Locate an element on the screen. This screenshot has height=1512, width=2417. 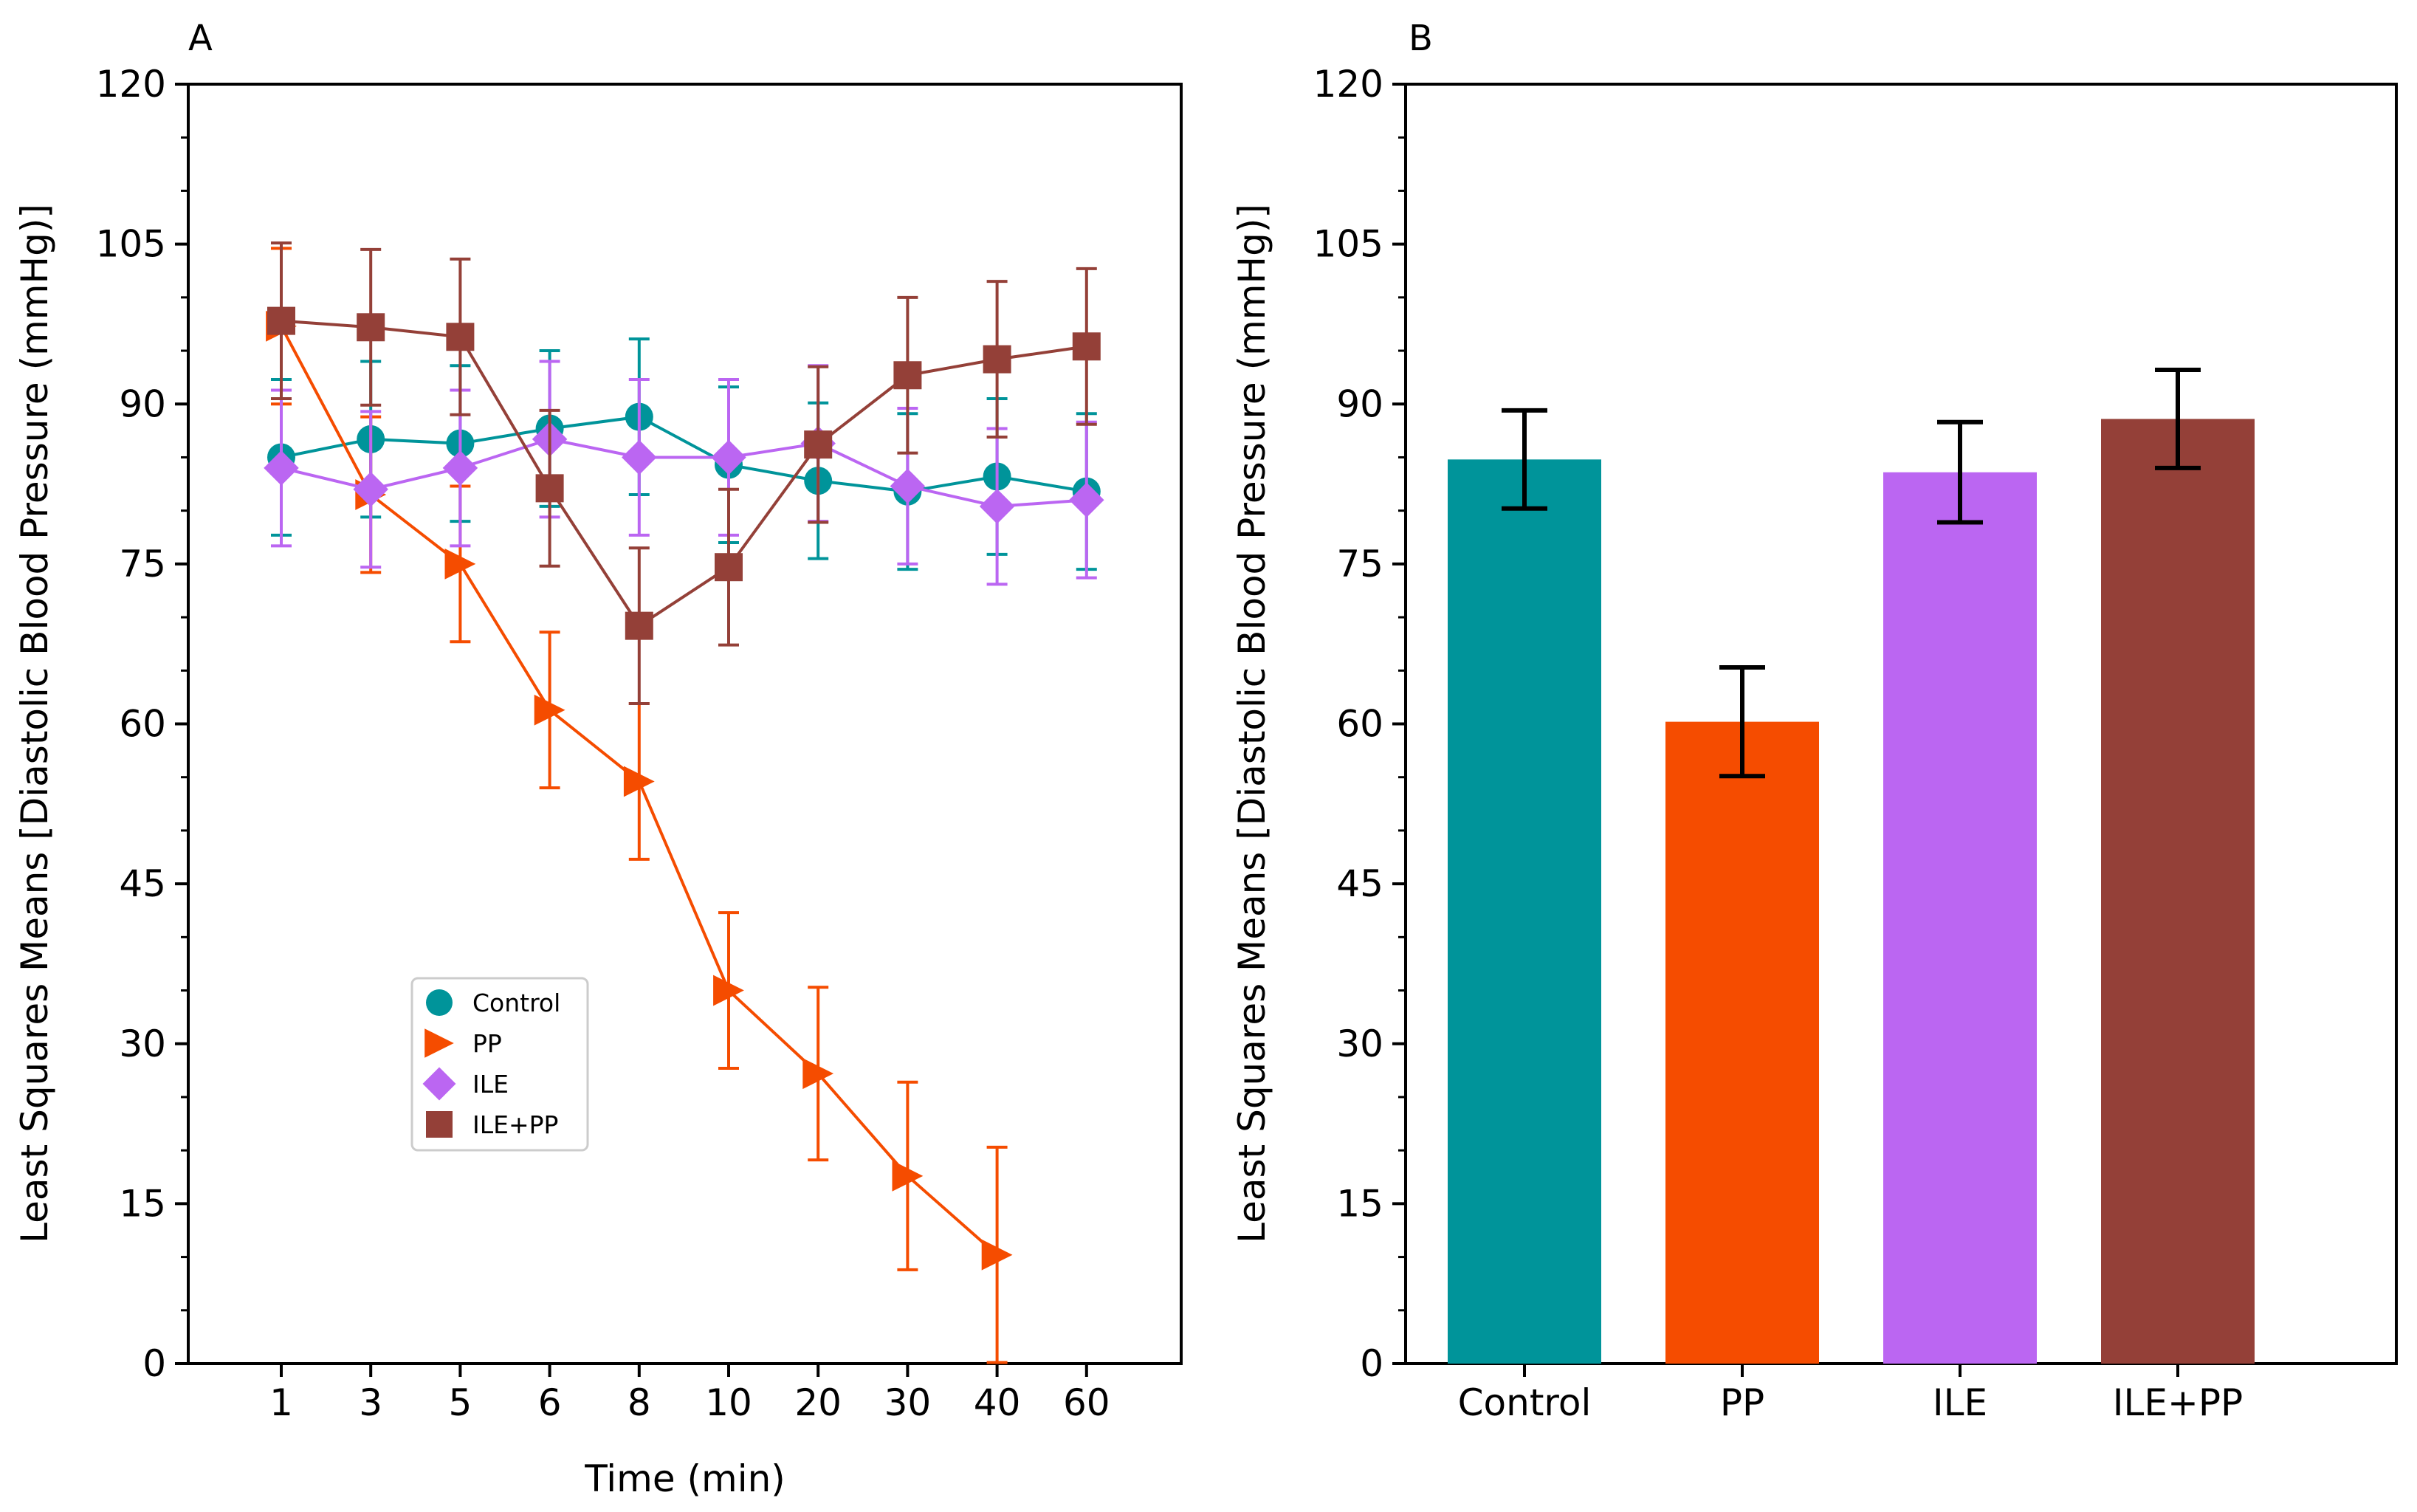
panel-a-x-axis-title: Time (min) is located at coordinates (685, 1478).